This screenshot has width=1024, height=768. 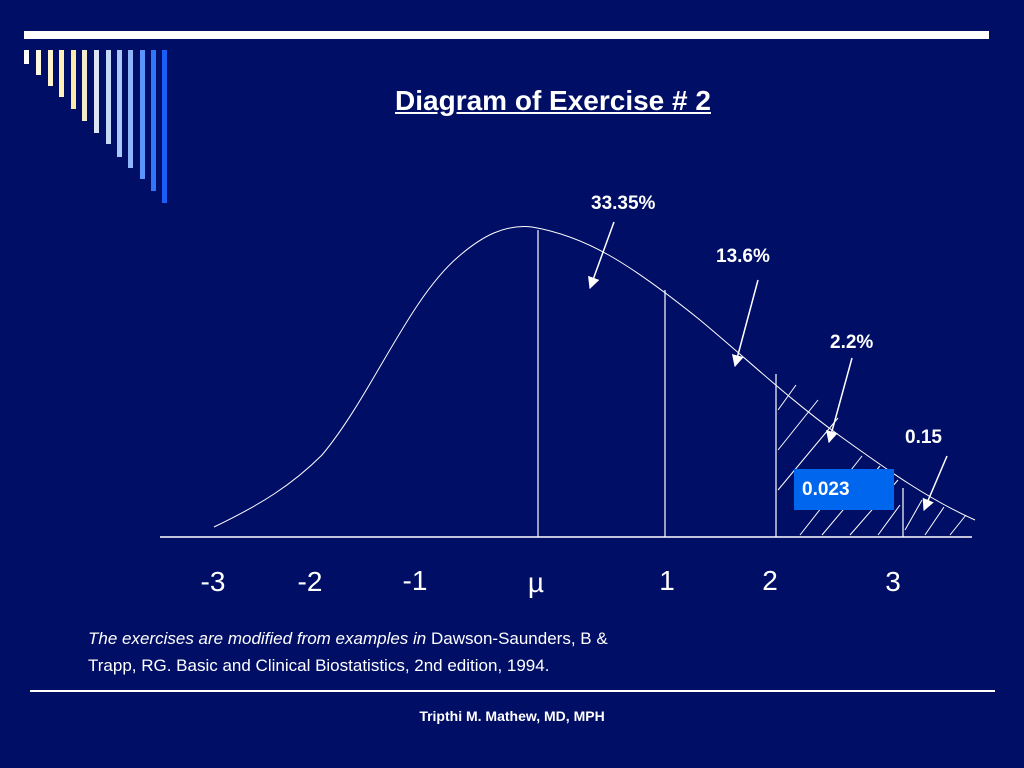 What do you see at coordinates (923, 437) in the screenshot?
I see `label-beyond-3: 0.15` at bounding box center [923, 437].